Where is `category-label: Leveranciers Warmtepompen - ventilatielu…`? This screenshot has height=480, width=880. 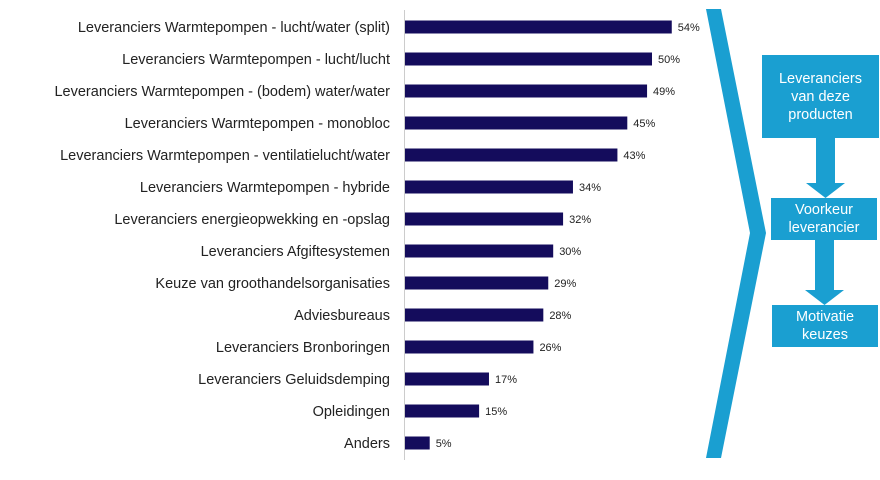
category-label: Leveranciers Warmtepompen - ventilatielu… is located at coordinates (225, 156).